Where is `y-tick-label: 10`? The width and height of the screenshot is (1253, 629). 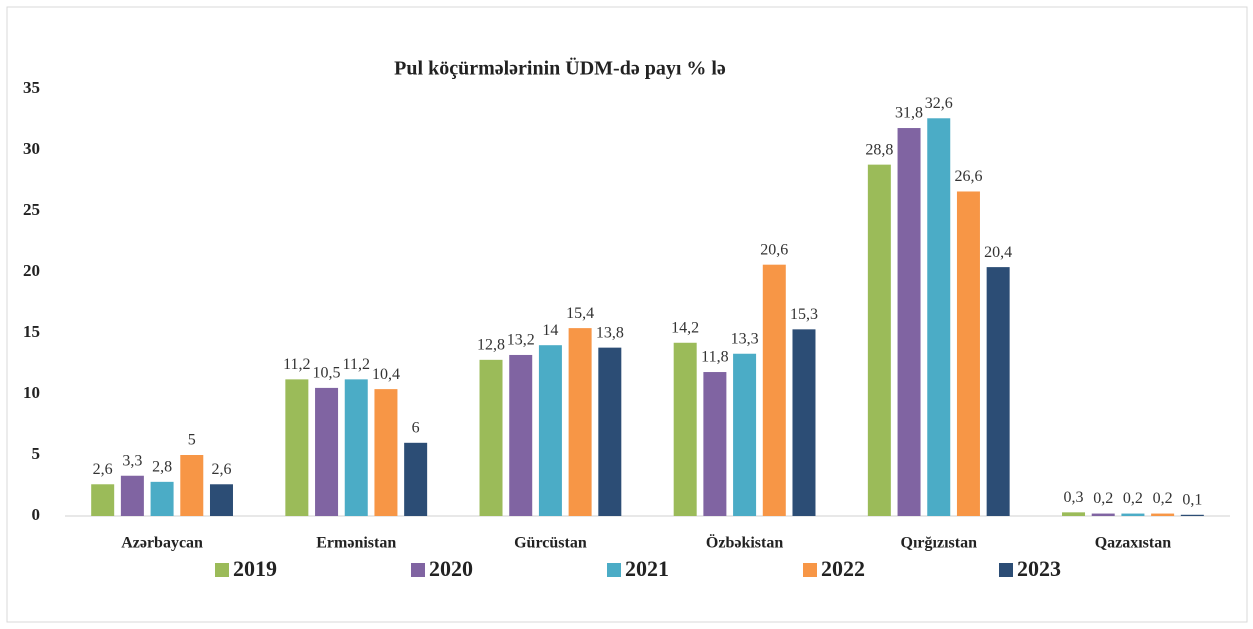 y-tick-label: 10 is located at coordinates (31, 392).